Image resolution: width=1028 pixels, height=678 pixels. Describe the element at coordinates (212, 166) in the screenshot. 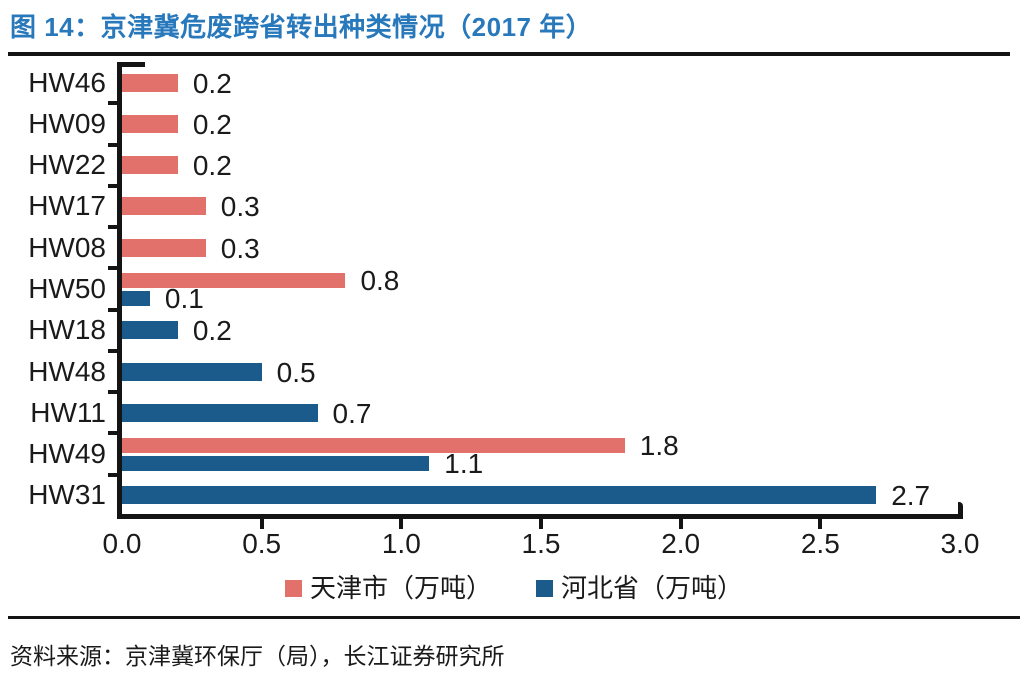

I see `value-label-hw22: 0.2` at that location.